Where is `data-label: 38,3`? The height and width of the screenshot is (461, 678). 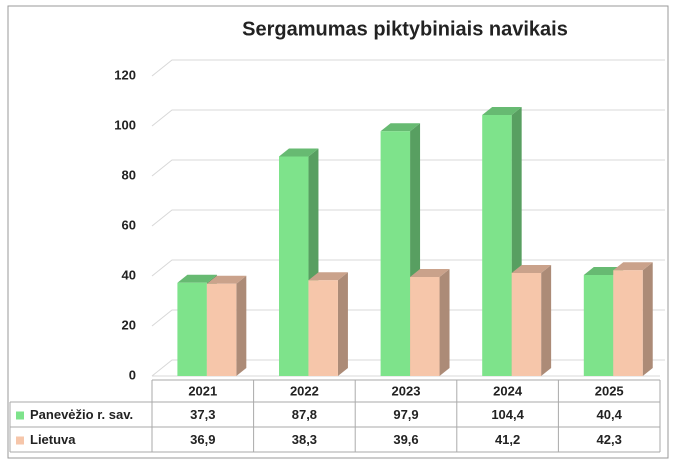 data-label: 38,3 is located at coordinates (304, 439).